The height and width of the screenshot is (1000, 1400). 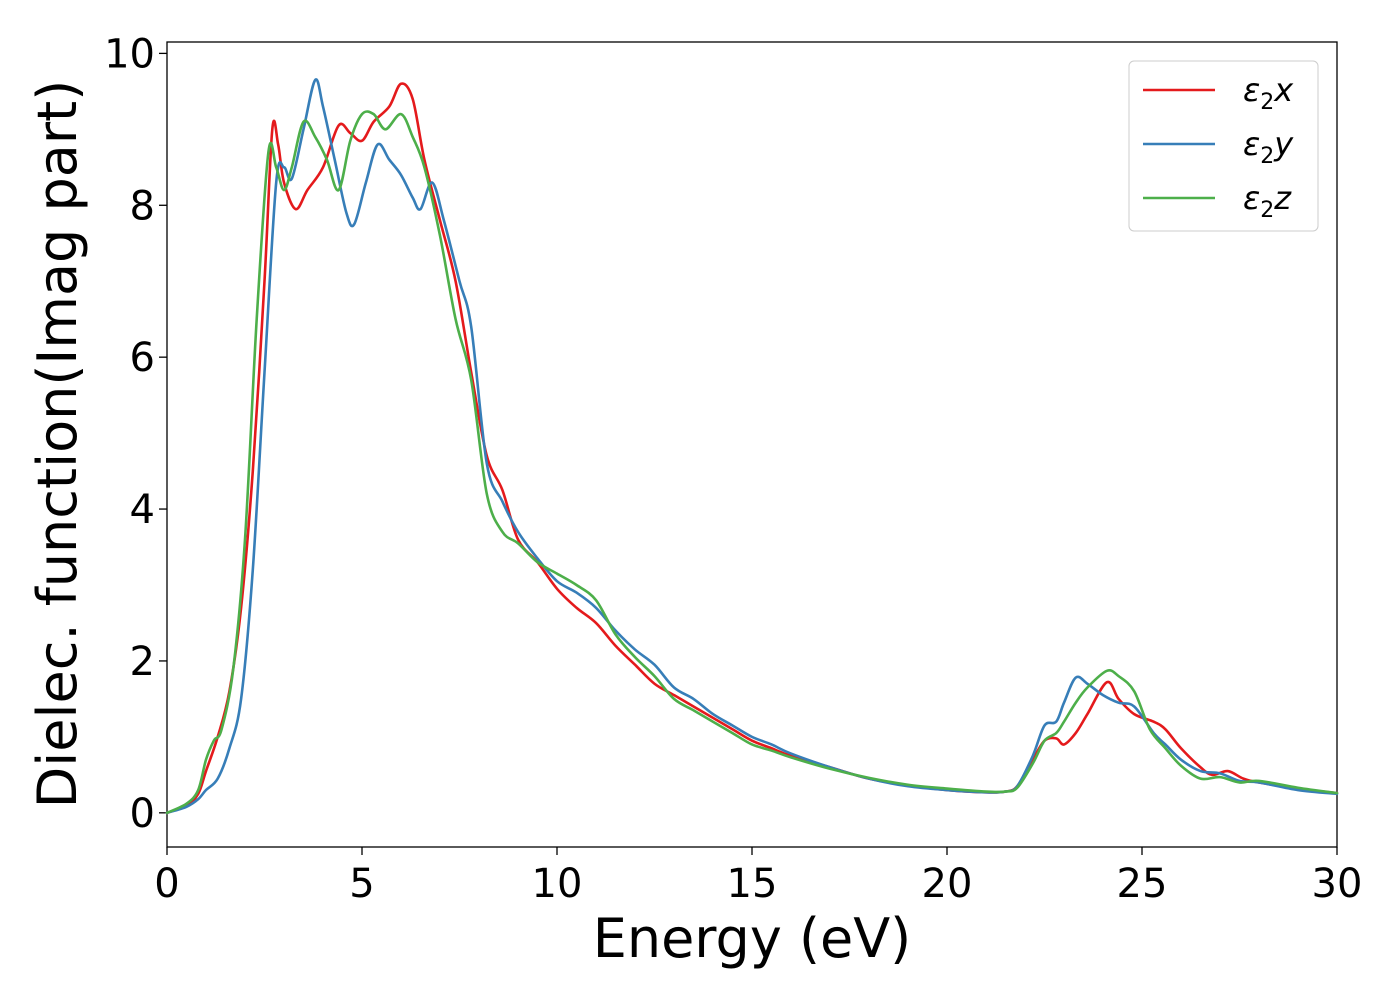 I want to click on x-axis-ticks: 0 5 10 15 20 25 30, so click(x=758, y=877).